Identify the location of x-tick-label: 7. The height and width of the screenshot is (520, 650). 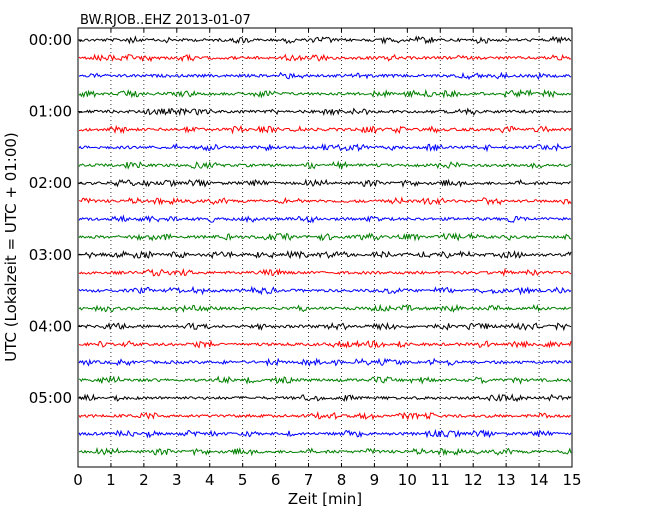
(309, 480).